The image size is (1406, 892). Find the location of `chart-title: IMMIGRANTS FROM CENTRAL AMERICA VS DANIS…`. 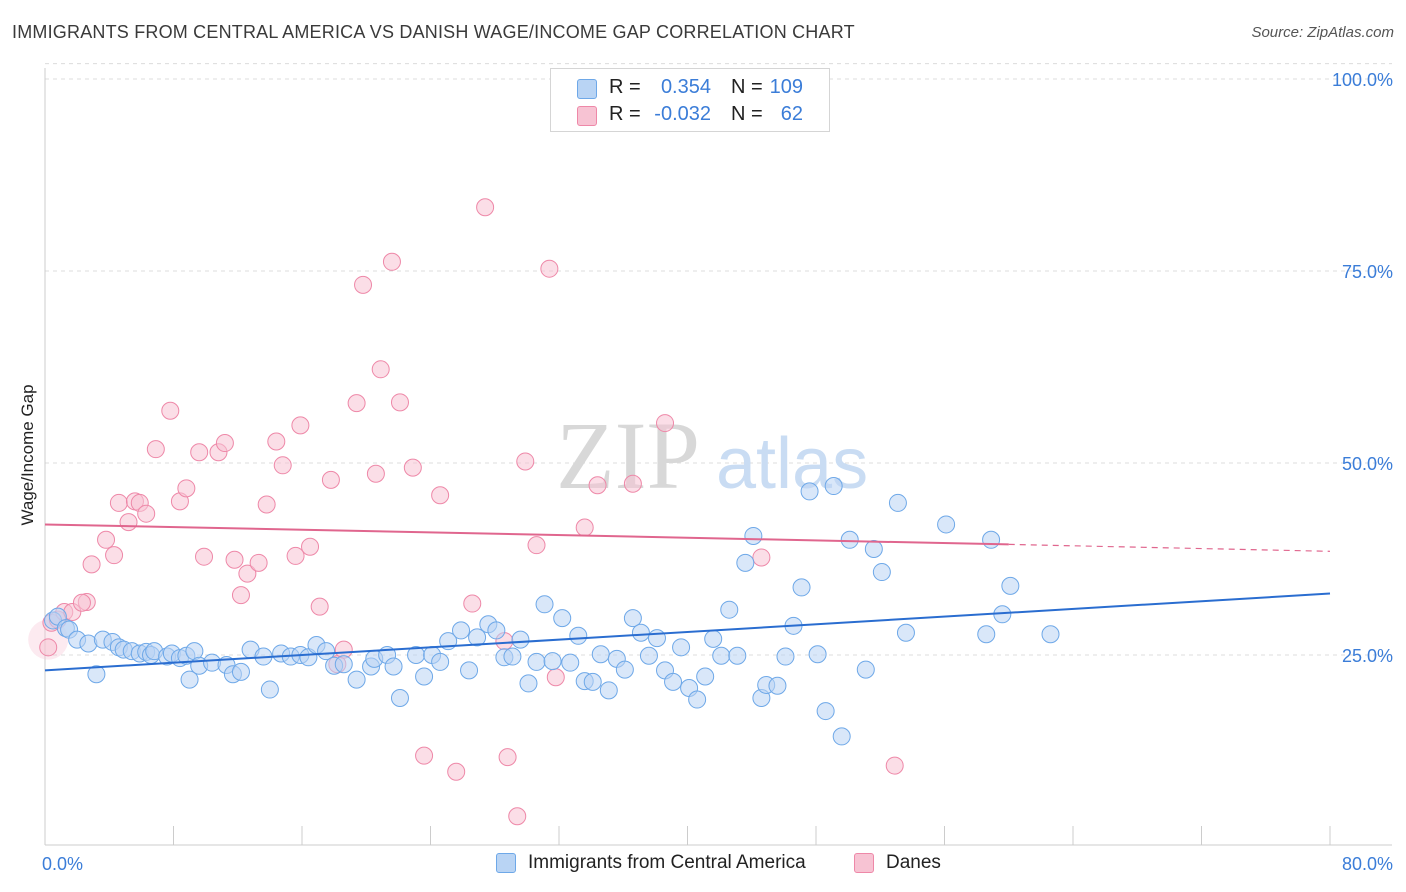

chart-title: IMMIGRANTS FROM CENTRAL AMERICA VS DANIS… is located at coordinates (433, 32).